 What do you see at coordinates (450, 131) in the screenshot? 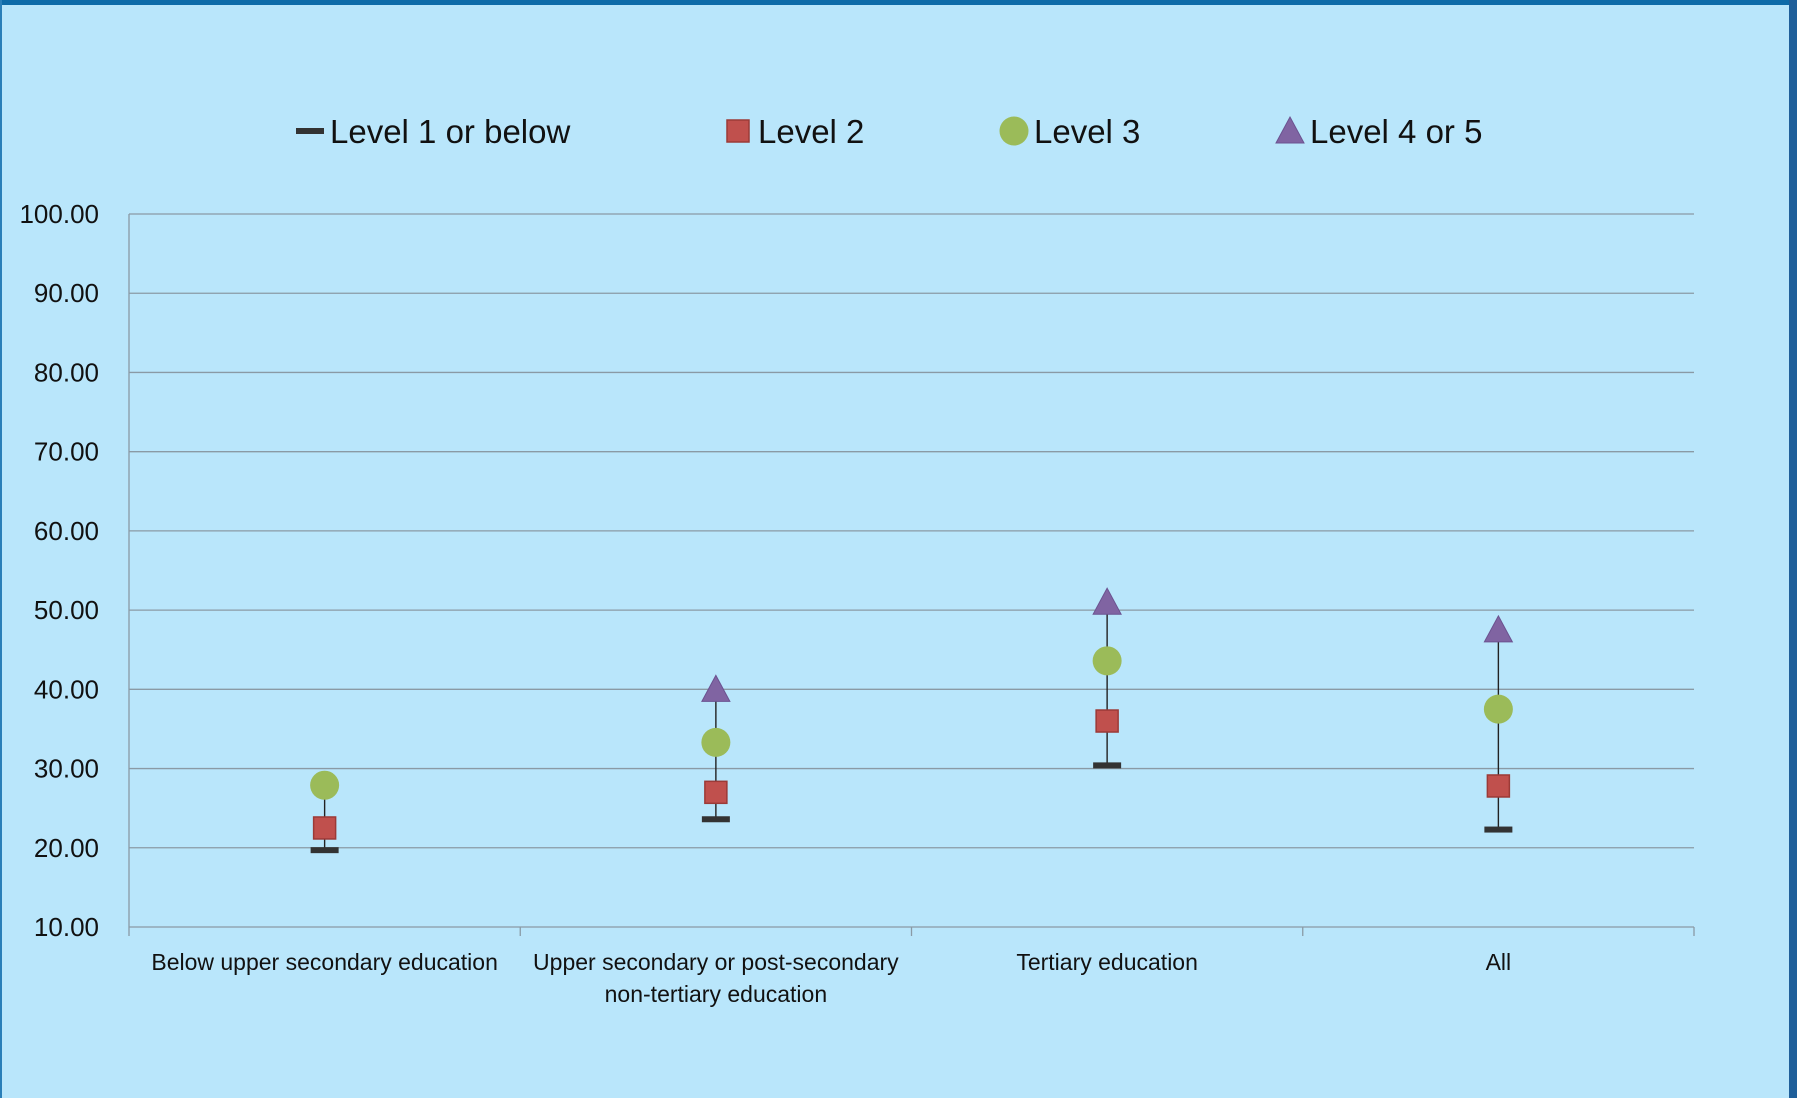
I see `legend-label: Level 1 or below` at bounding box center [450, 131].